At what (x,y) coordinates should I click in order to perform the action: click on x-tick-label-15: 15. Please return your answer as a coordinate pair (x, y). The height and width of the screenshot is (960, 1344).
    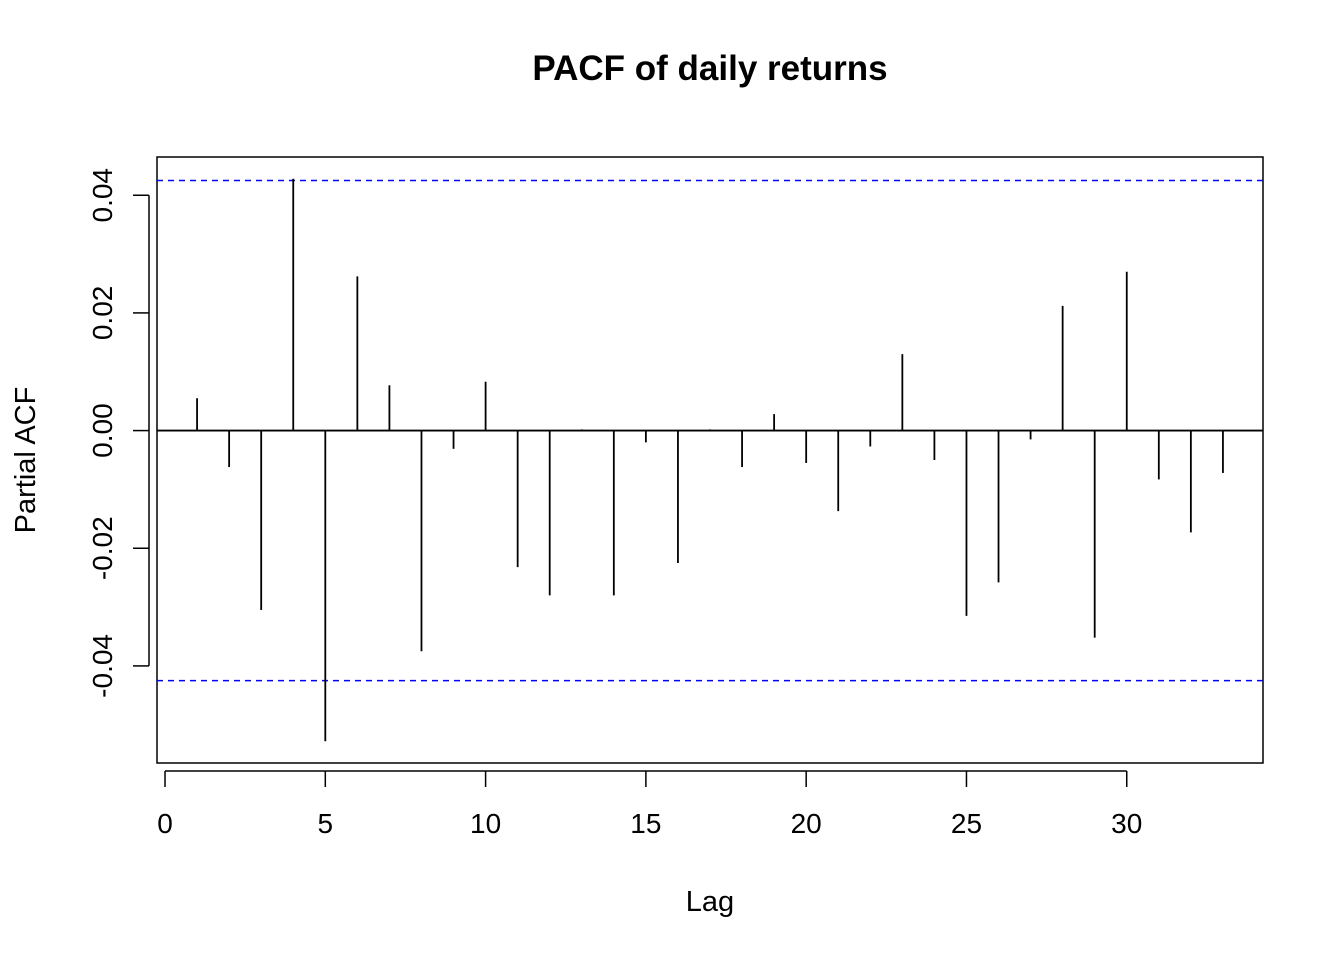
    Looking at the image, I should click on (645, 823).